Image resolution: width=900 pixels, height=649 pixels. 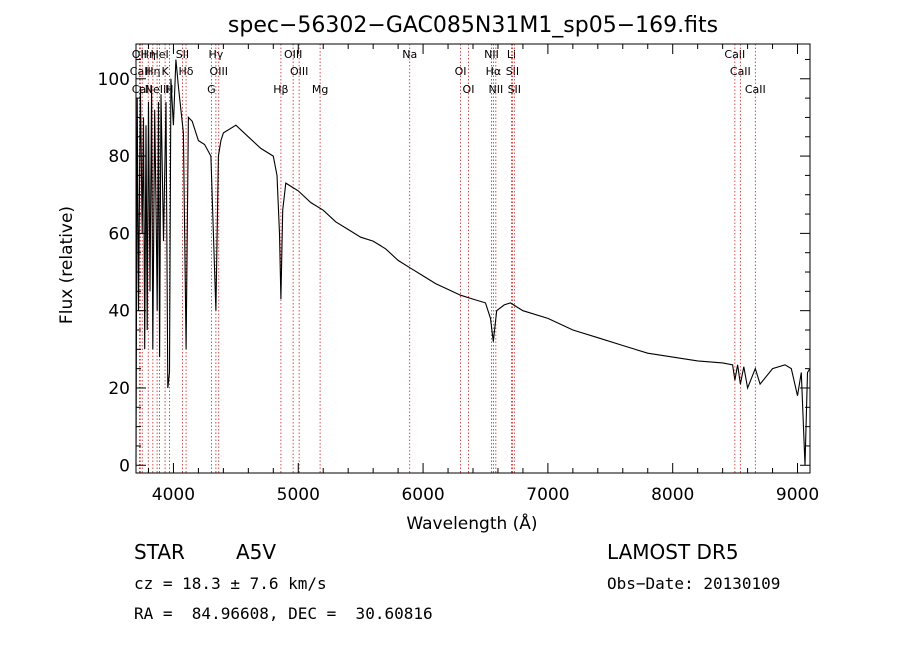 I want to click on y-tick-label: 40, so click(x=119, y=312).